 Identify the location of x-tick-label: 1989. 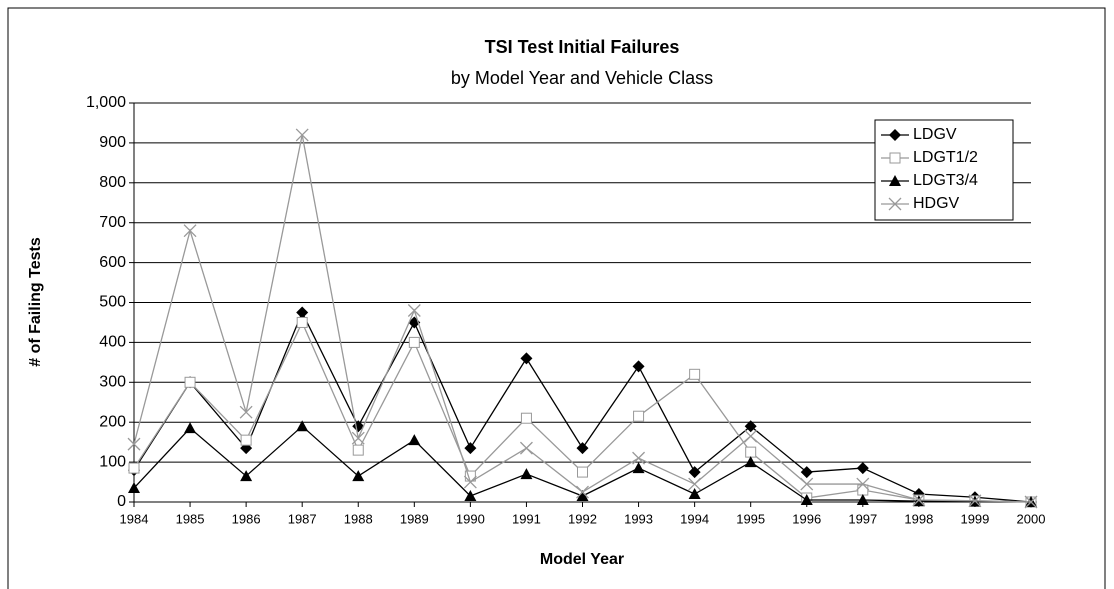
(414, 518).